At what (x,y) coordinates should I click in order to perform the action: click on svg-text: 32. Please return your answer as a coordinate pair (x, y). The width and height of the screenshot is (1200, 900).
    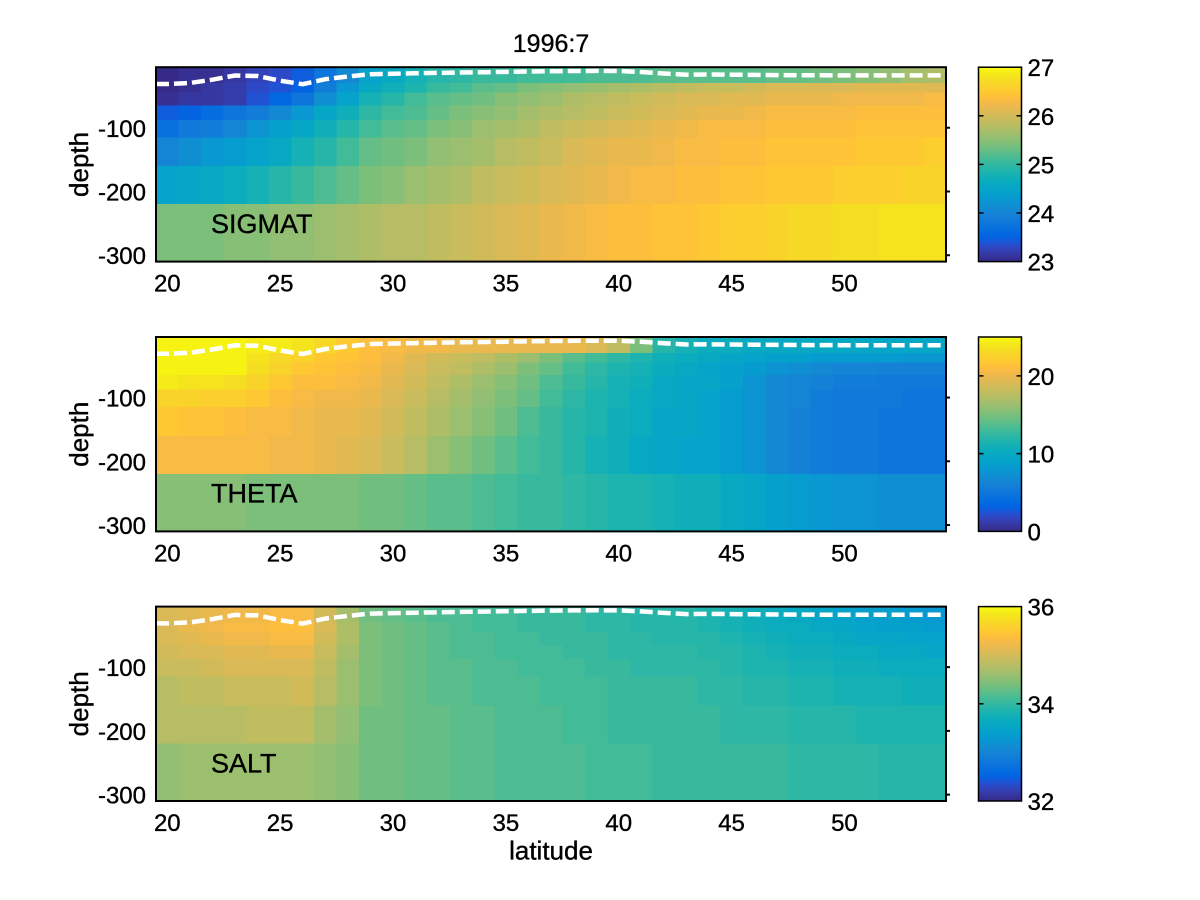
    Looking at the image, I should click on (1041, 802).